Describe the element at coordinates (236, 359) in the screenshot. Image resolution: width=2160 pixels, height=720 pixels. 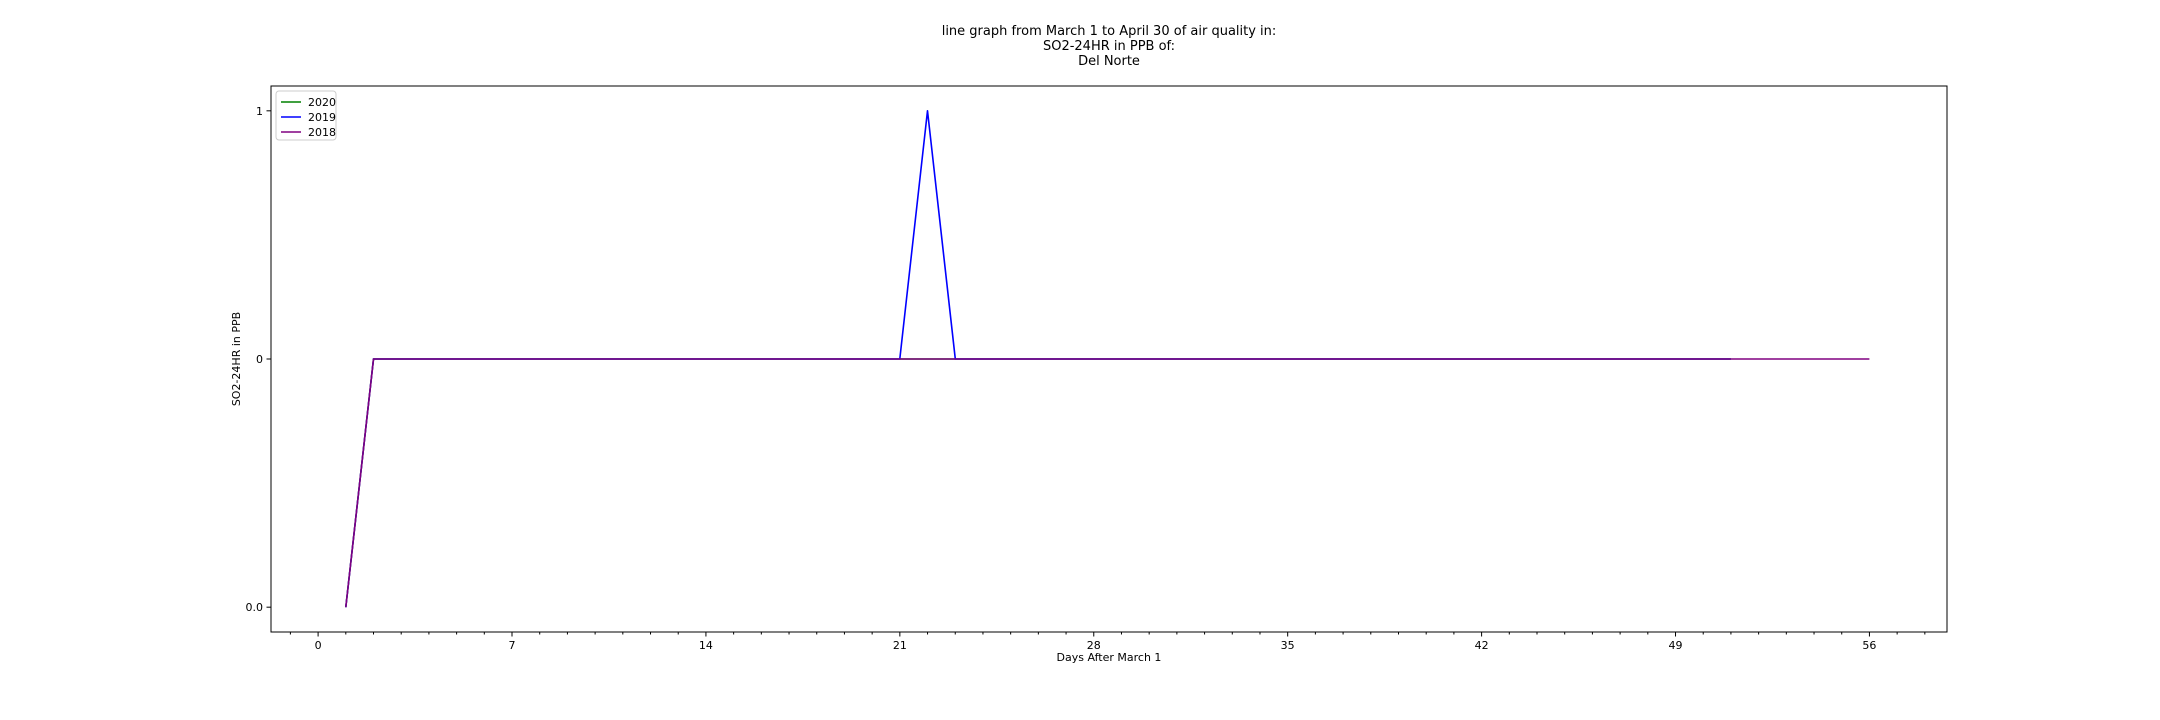
I see `y-axis-label: SO2-24HR in PPB` at that location.